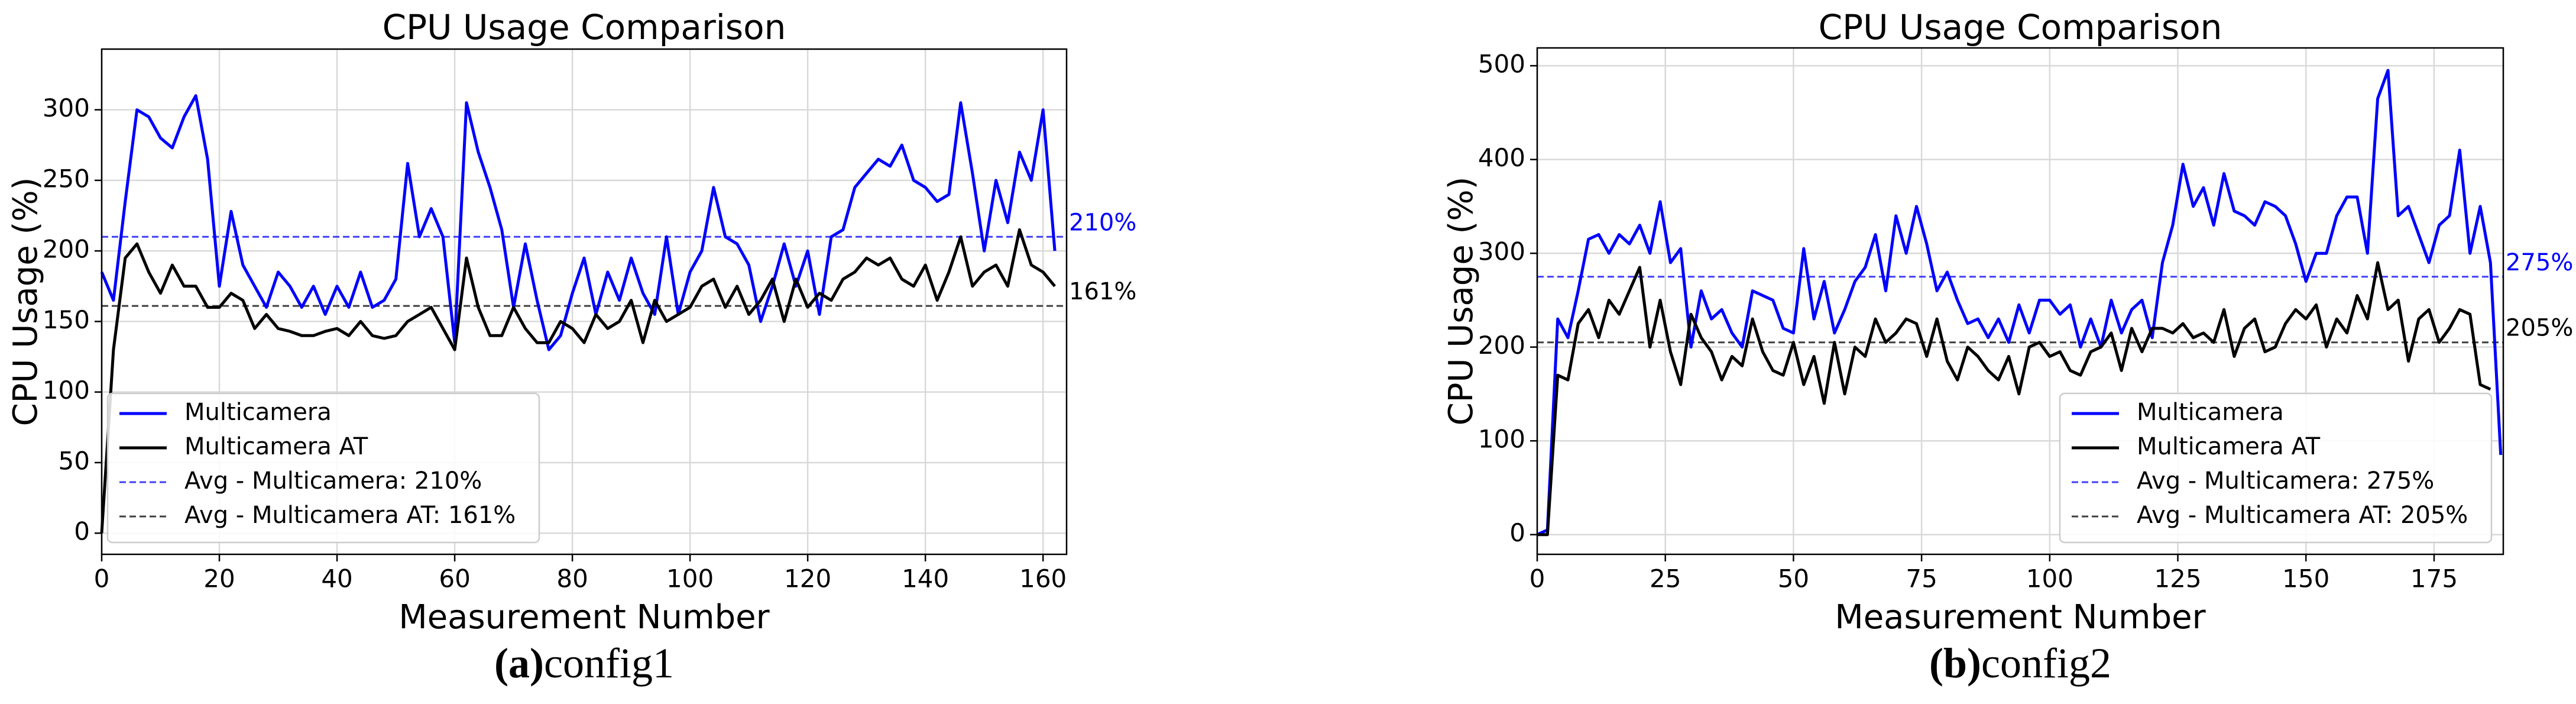  What do you see at coordinates (1501, 157) in the screenshot?
I see `y-tick-label: 400` at bounding box center [1501, 157].